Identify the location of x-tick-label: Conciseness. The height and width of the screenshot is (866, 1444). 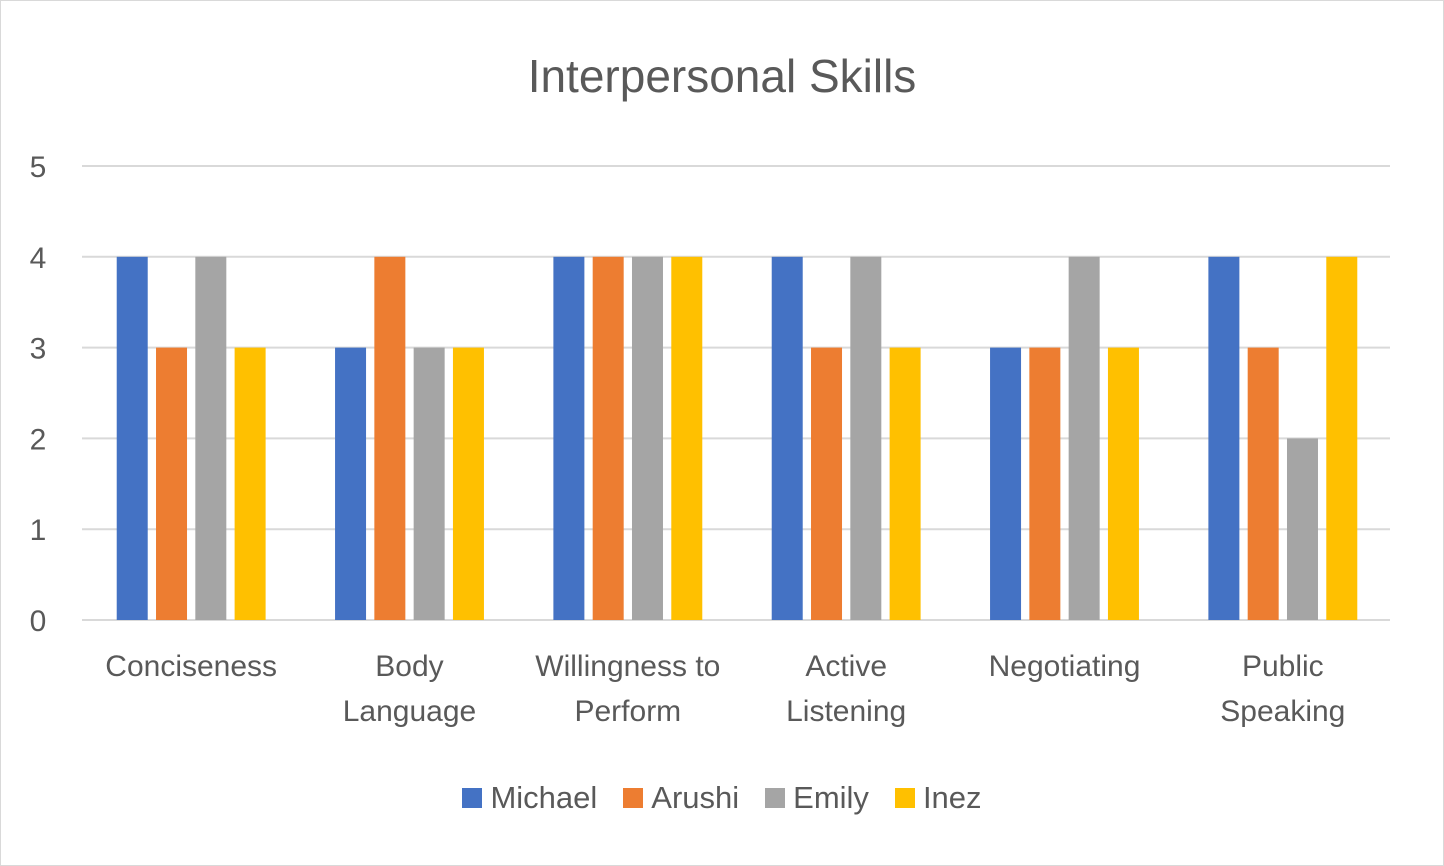
(191, 666).